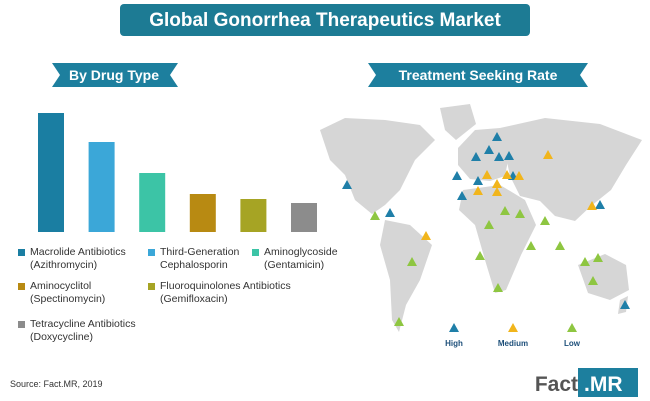  Describe the element at coordinates (83, 330) in the screenshot. I see `legend-label: Tetracycline Antibiotics (Doxycycline)` at that location.